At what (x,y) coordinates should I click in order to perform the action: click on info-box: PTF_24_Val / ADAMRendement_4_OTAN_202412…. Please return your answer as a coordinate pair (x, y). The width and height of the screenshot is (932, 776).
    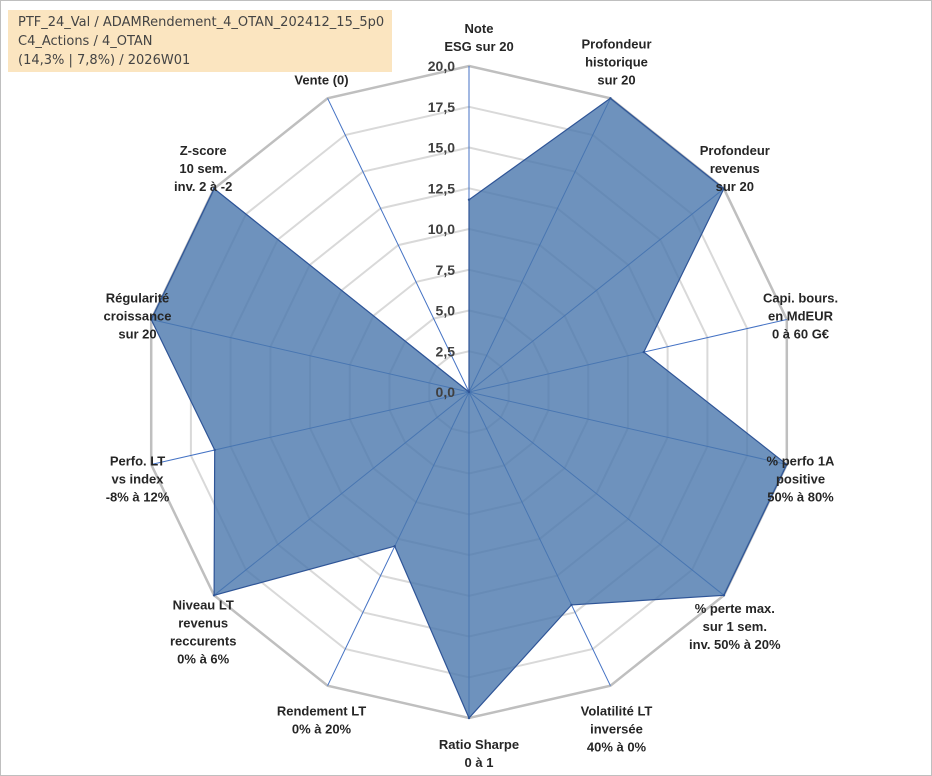
    Looking at the image, I should click on (200, 41).